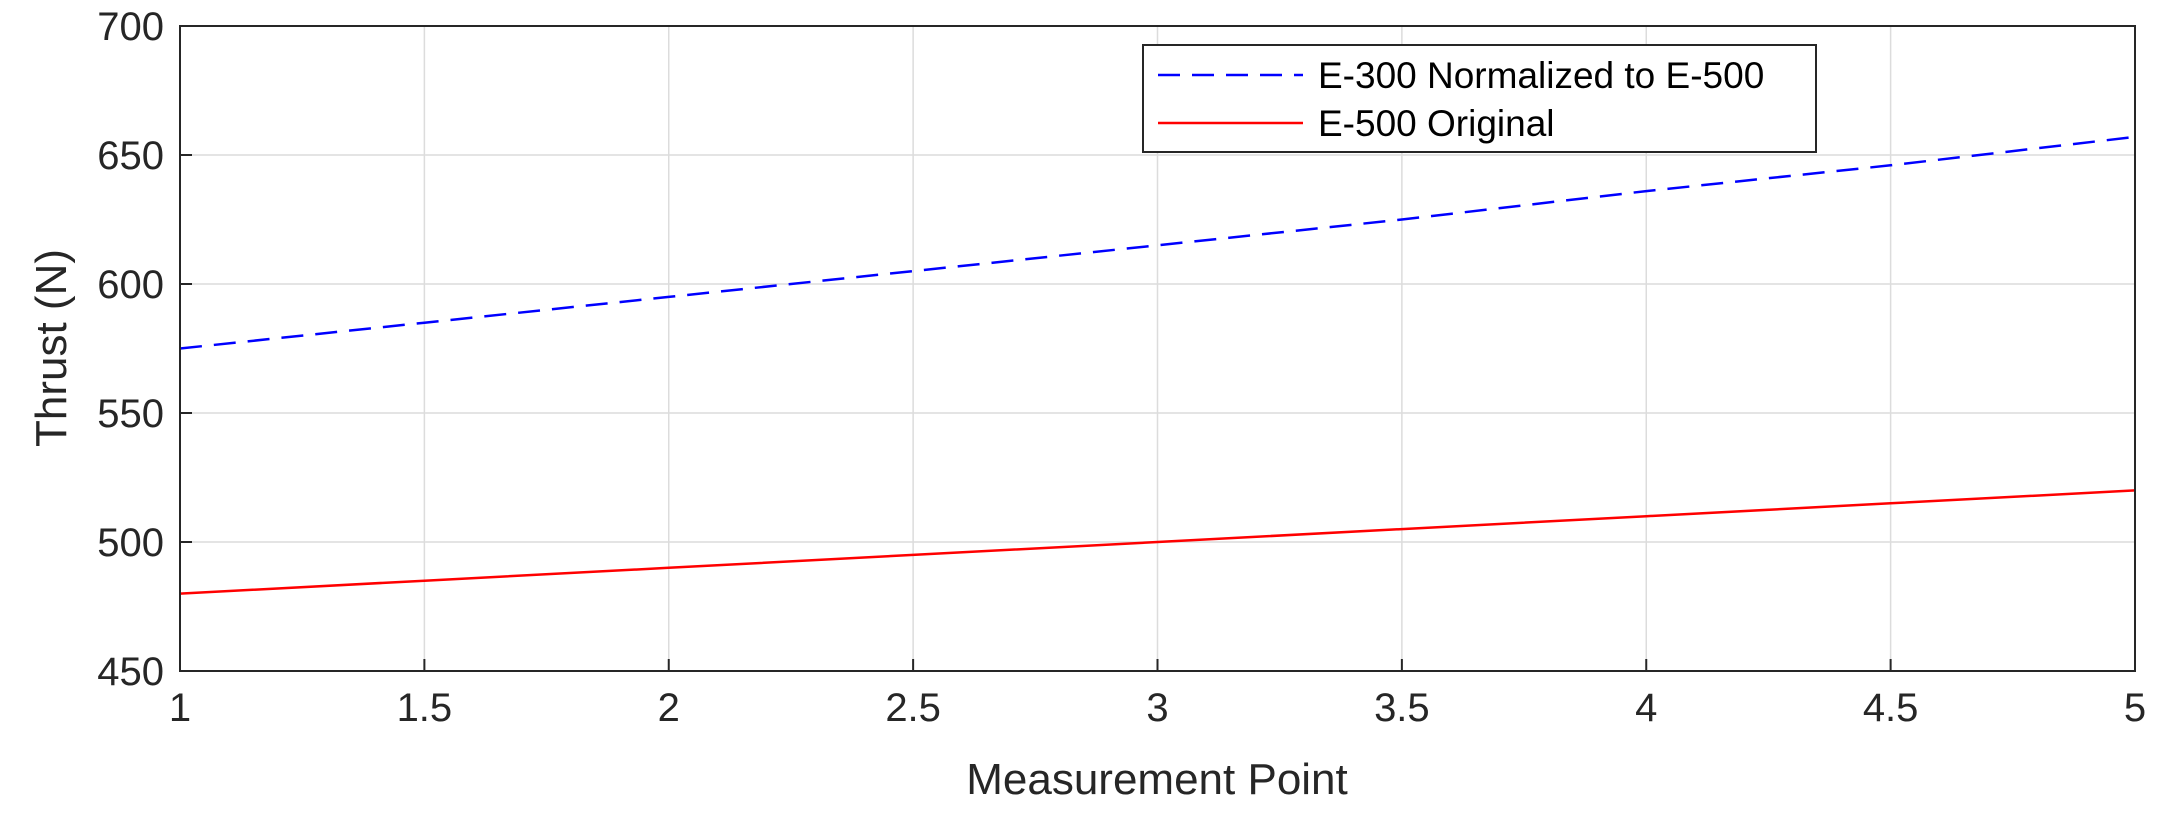  Describe the element at coordinates (130, 156) in the screenshot. I see `y-tick-label: 650` at that location.